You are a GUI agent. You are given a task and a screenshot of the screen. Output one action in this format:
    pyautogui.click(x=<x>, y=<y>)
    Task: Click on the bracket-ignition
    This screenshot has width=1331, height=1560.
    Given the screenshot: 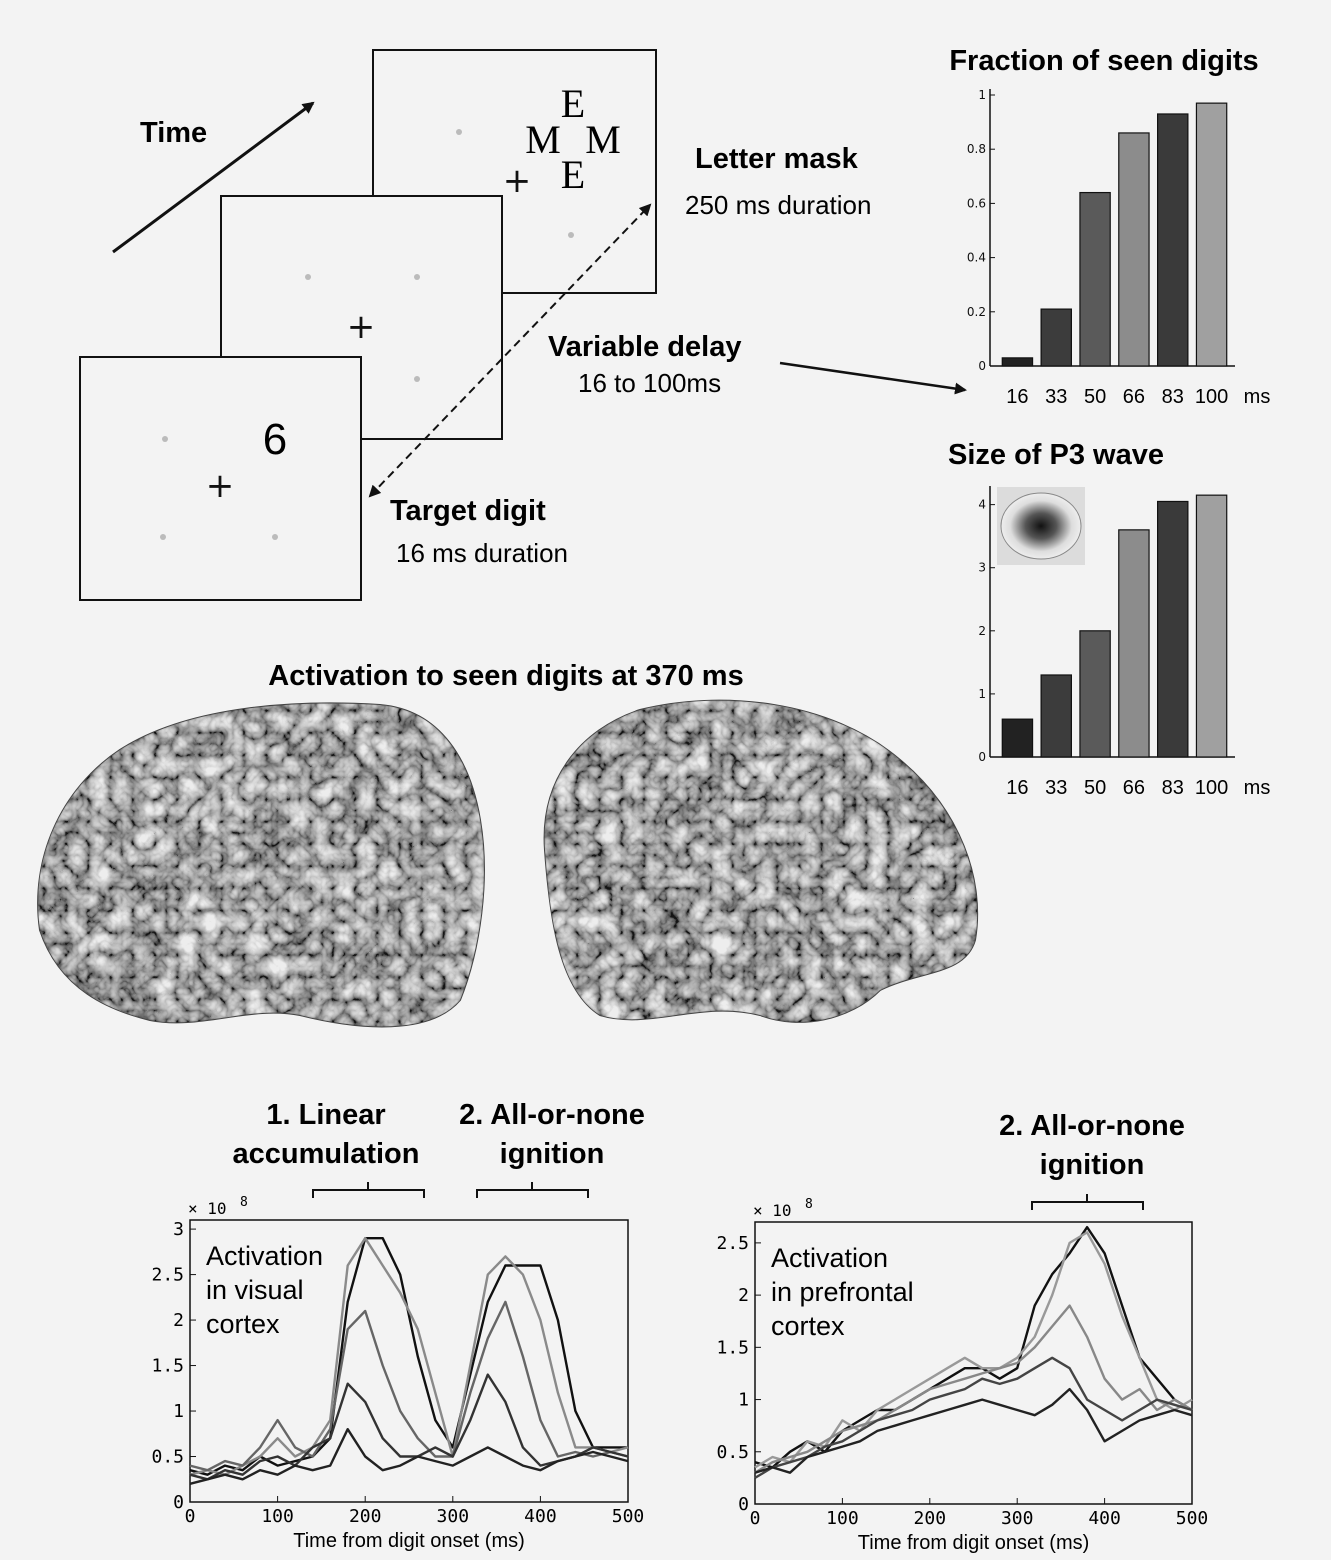 What is the action you would take?
    pyautogui.click(x=1087, y=1202)
    